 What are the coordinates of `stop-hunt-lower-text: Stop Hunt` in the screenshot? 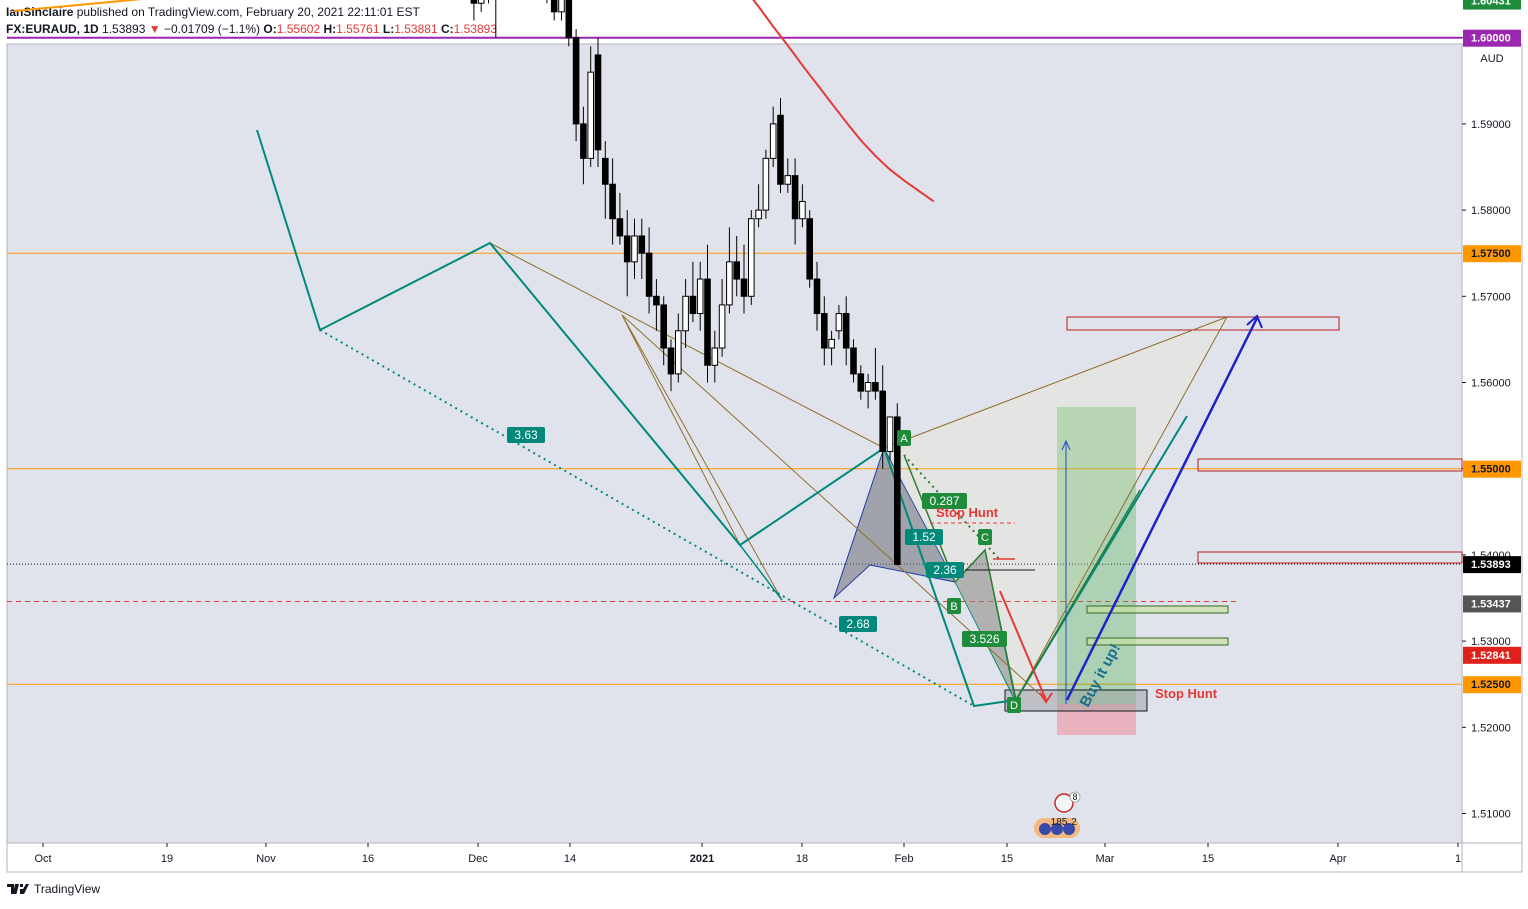 It's located at (1186, 693).